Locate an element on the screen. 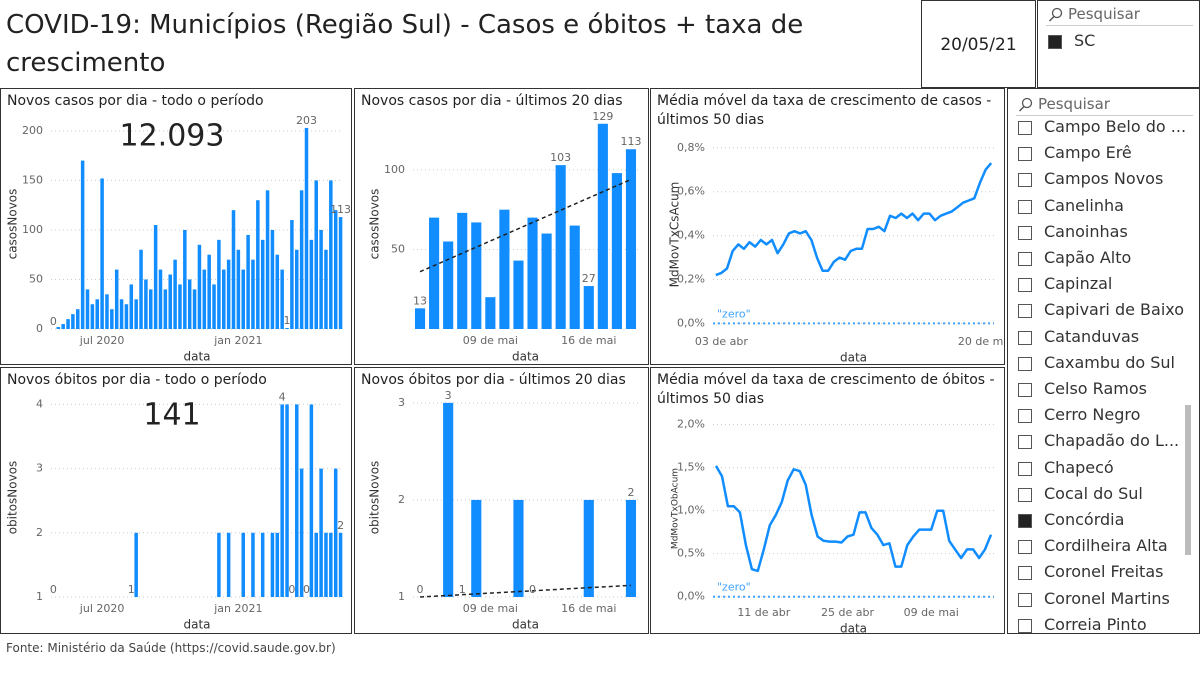 The width and height of the screenshot is (1200, 676). slicer-item: Coronel Freitas is located at coordinates (1106, 575).